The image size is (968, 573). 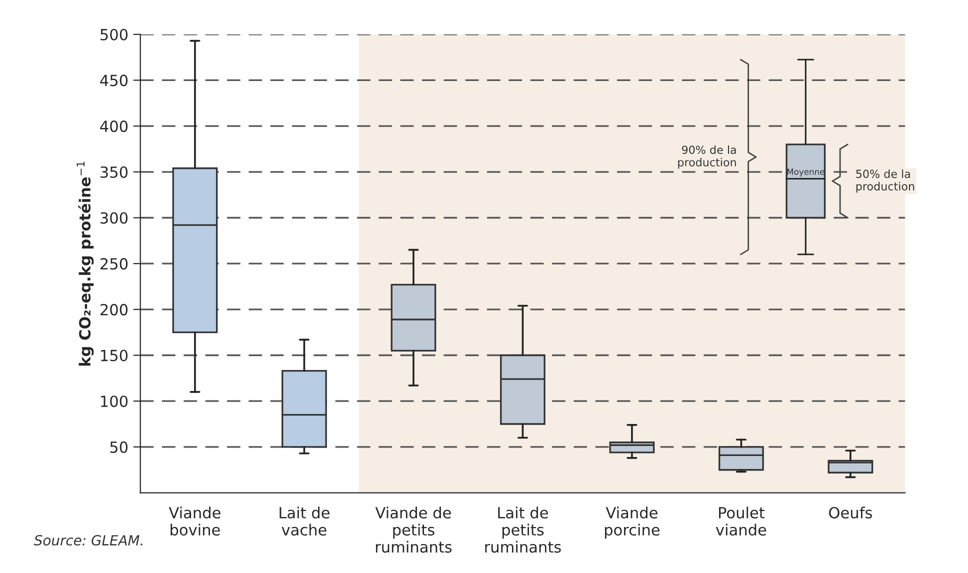 What do you see at coordinates (114, 402) in the screenshot?
I see `y-tick-label: 100` at bounding box center [114, 402].